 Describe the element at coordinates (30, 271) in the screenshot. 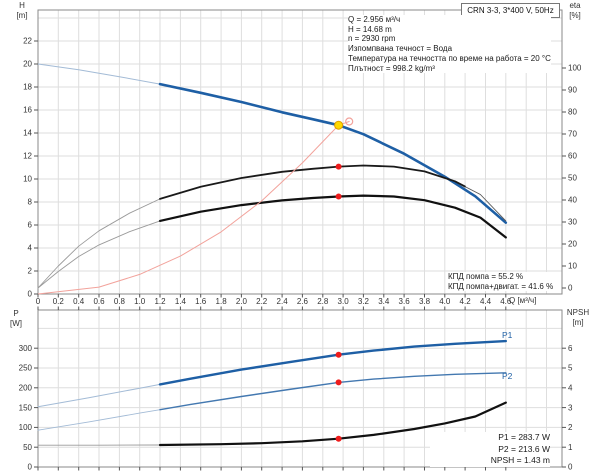

I see `y-left-tick-label: 2` at that location.